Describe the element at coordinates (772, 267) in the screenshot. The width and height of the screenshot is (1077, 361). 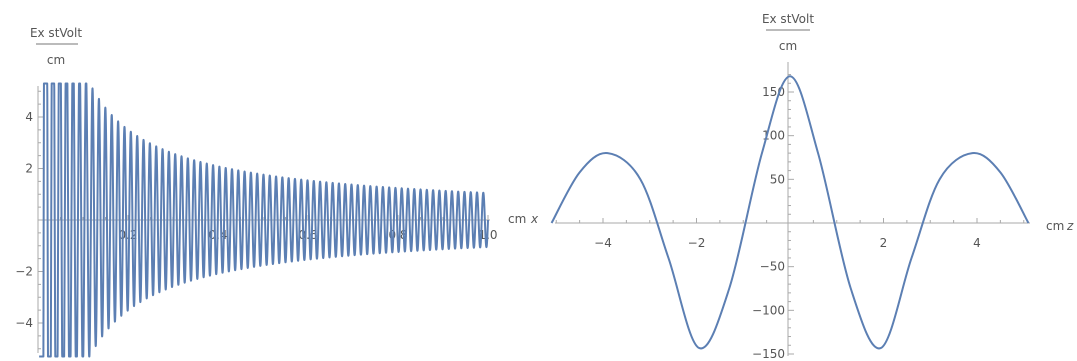
I see `y-tick-label: −50` at that location.